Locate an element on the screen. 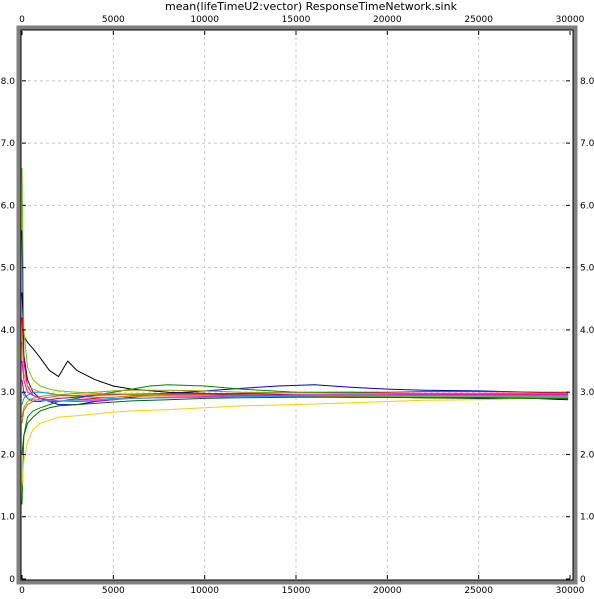  x-tick-labels-top: 0 5000 10000 15000 20000 25000 30000 is located at coordinates (301, 20).